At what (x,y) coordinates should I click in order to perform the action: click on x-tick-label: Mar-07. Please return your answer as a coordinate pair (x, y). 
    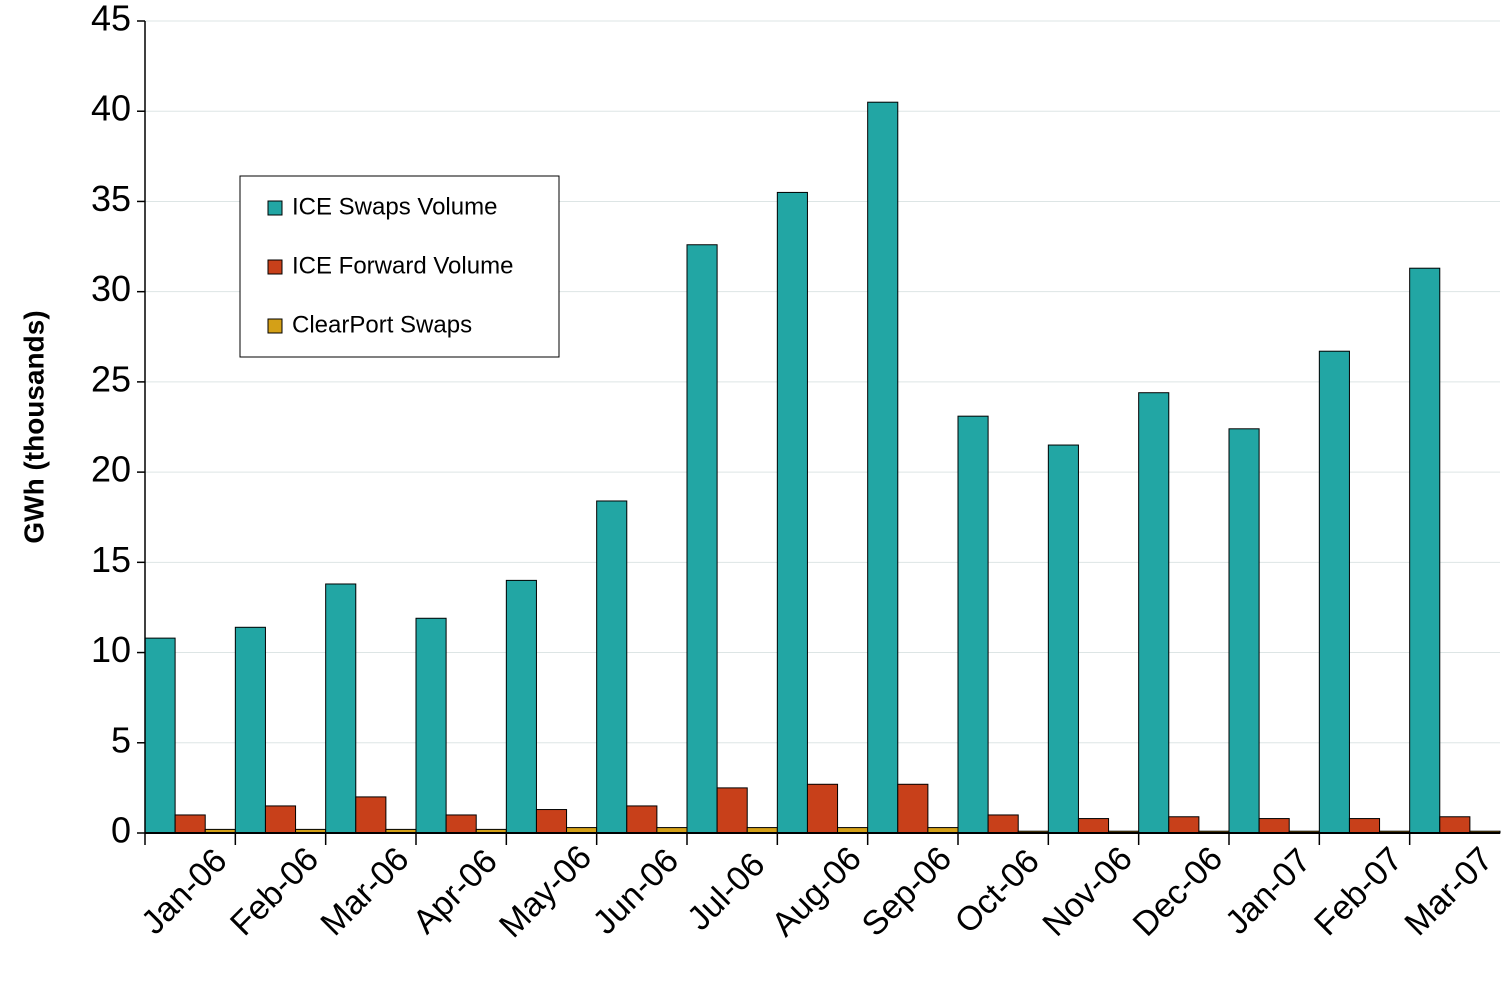
    Looking at the image, I should click on (1448, 891).